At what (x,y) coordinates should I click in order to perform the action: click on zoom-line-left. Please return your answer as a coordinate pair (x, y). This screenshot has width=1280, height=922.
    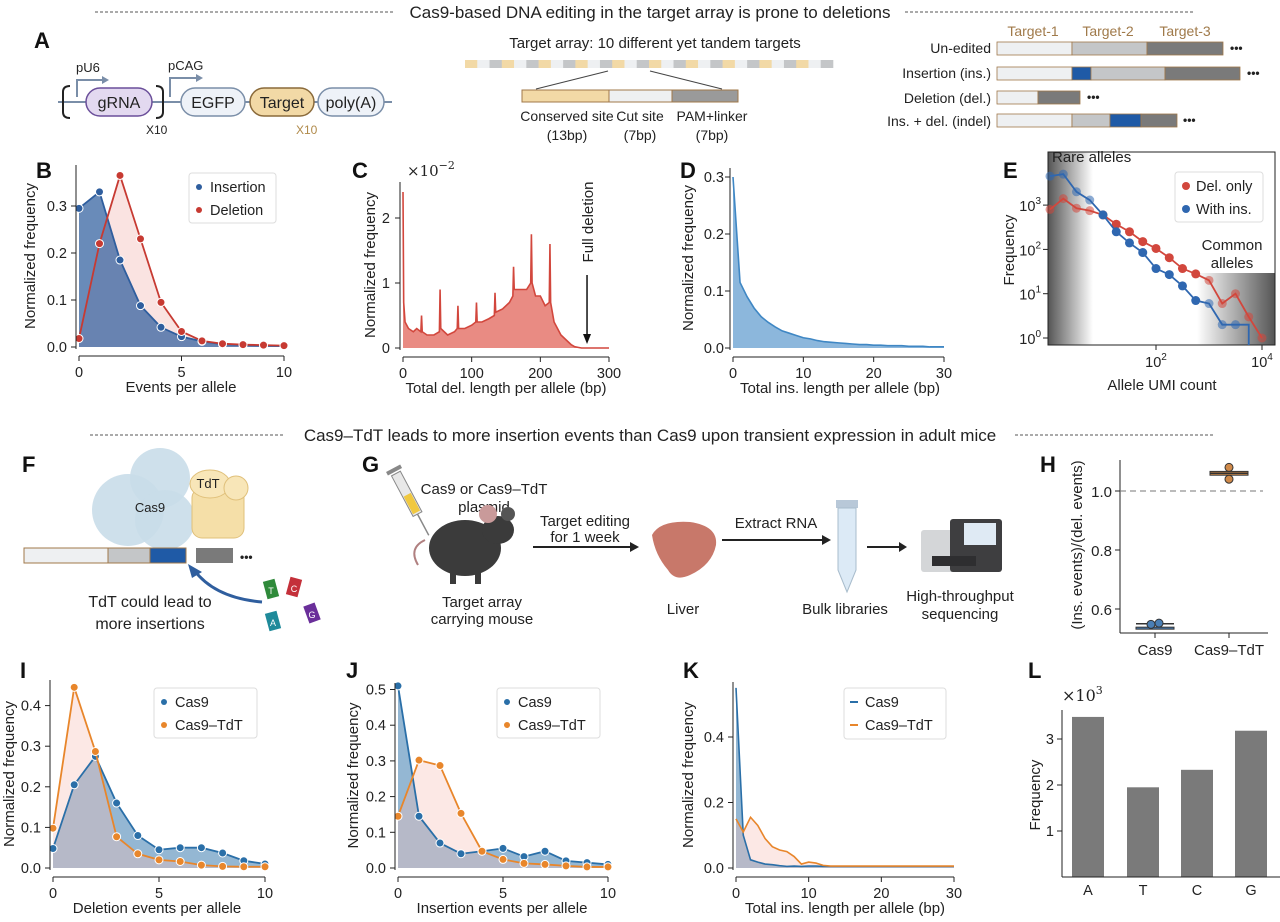
    Looking at the image, I should click on (572, 80).